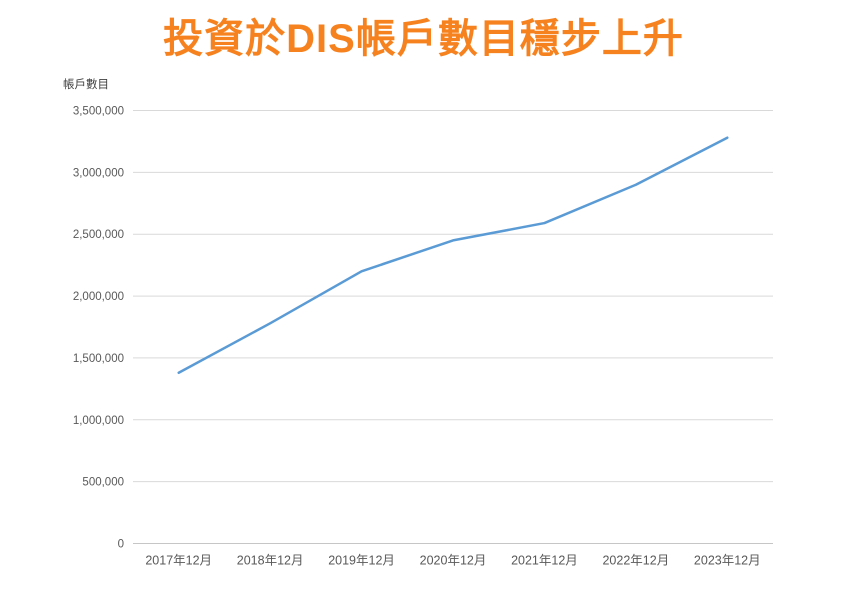 The height and width of the screenshot is (606, 847). I want to click on x-axis-label: 2019年12月, so click(361, 561).